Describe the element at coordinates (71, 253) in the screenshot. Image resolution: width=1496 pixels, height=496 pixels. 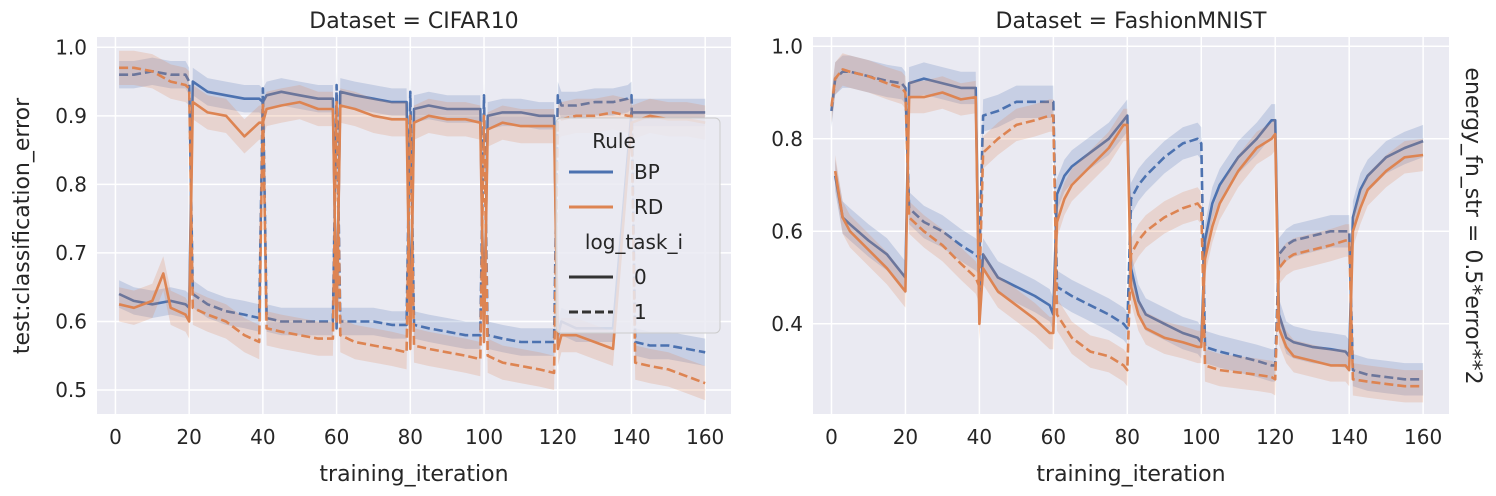
I see `y-tick-label: 0.7` at that location.